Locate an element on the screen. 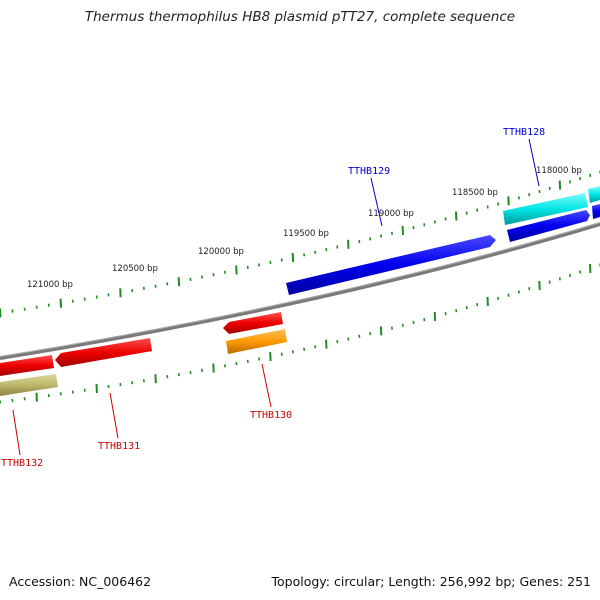 This screenshot has width=600, height=600. leader-TTHB132 is located at coordinates (16, 432).